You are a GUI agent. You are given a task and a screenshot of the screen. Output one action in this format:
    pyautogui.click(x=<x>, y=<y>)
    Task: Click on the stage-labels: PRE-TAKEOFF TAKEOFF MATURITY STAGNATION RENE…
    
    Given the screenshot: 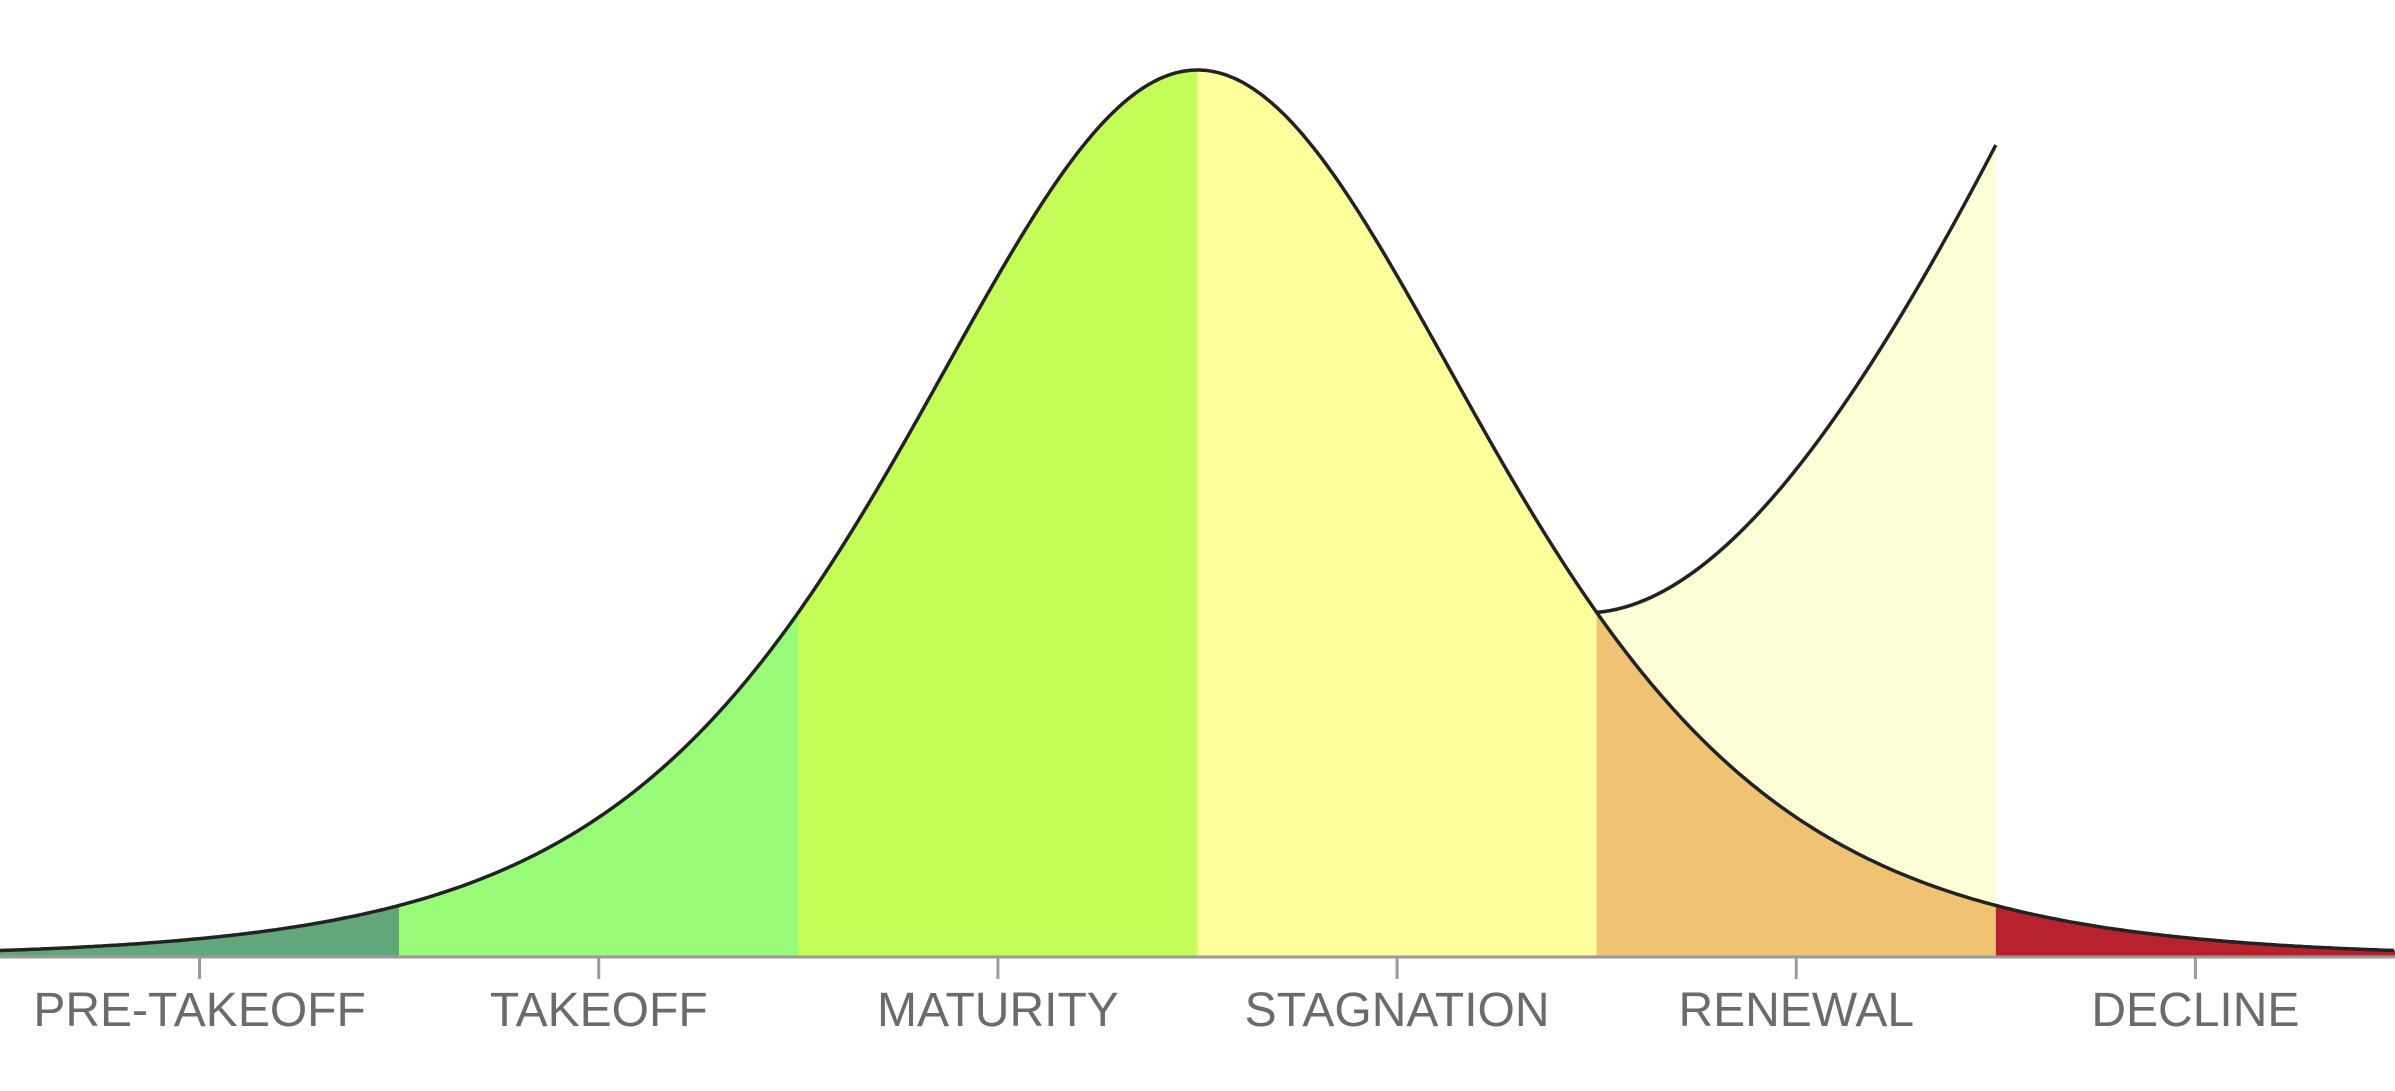 What is the action you would take?
    pyautogui.click(x=1166, y=1010)
    